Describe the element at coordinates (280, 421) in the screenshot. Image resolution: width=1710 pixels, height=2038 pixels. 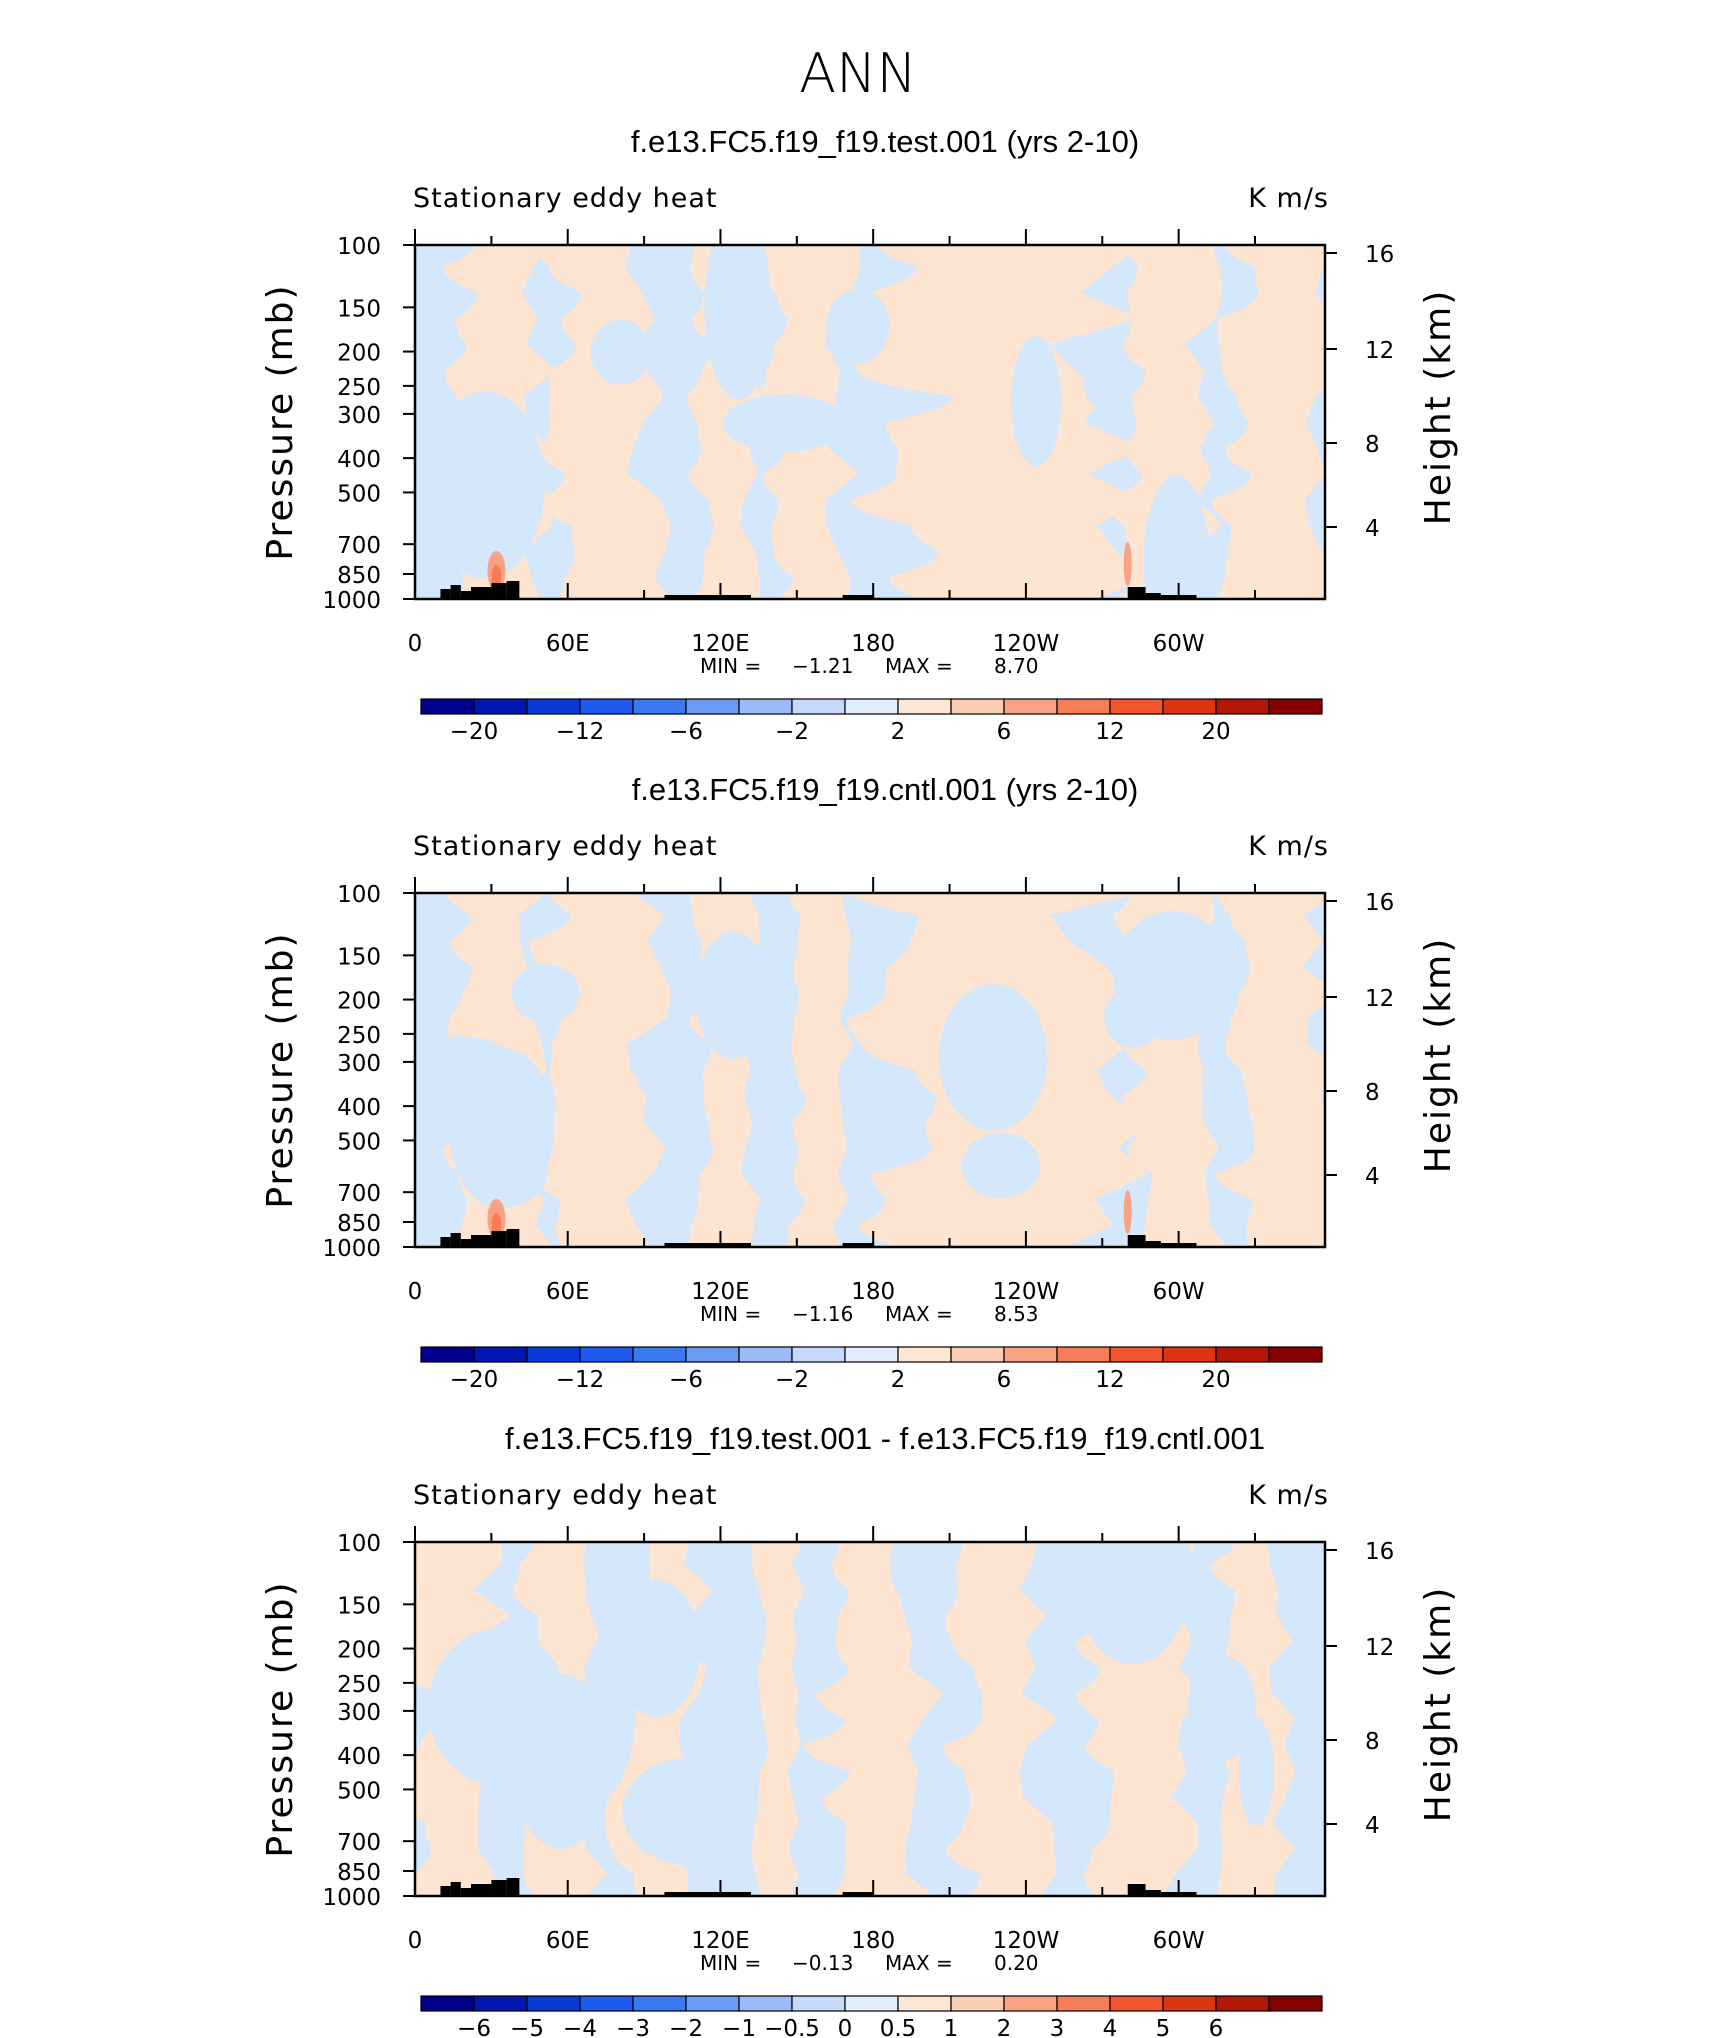
I see `y-axis-label: Pressure (mb)` at that location.